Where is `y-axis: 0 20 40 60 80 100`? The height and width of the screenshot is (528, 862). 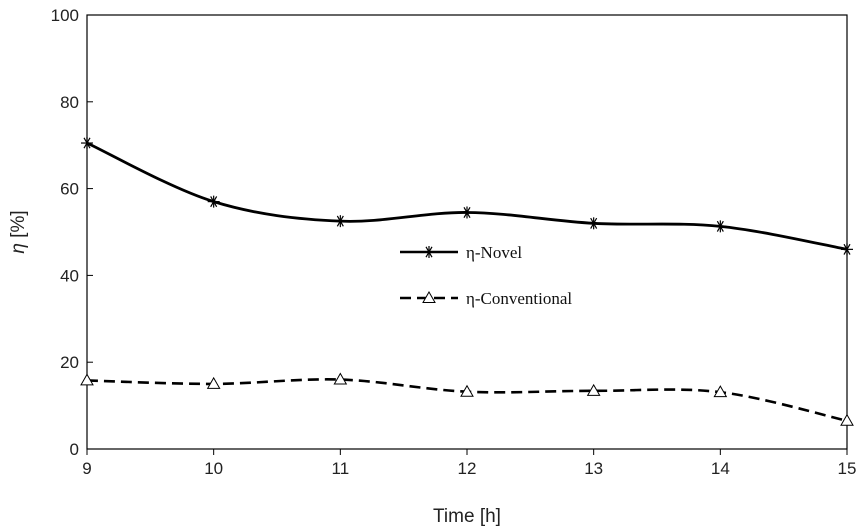 y-axis: 0 20 40 60 80 100 is located at coordinates (72, 232).